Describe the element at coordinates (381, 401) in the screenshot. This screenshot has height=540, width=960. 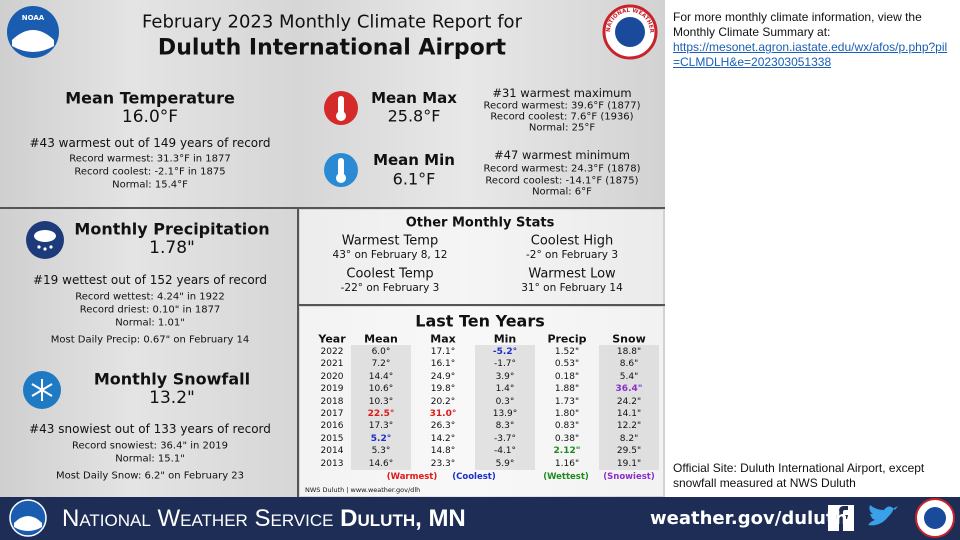
I see `table-cell: 10.3°` at that location.